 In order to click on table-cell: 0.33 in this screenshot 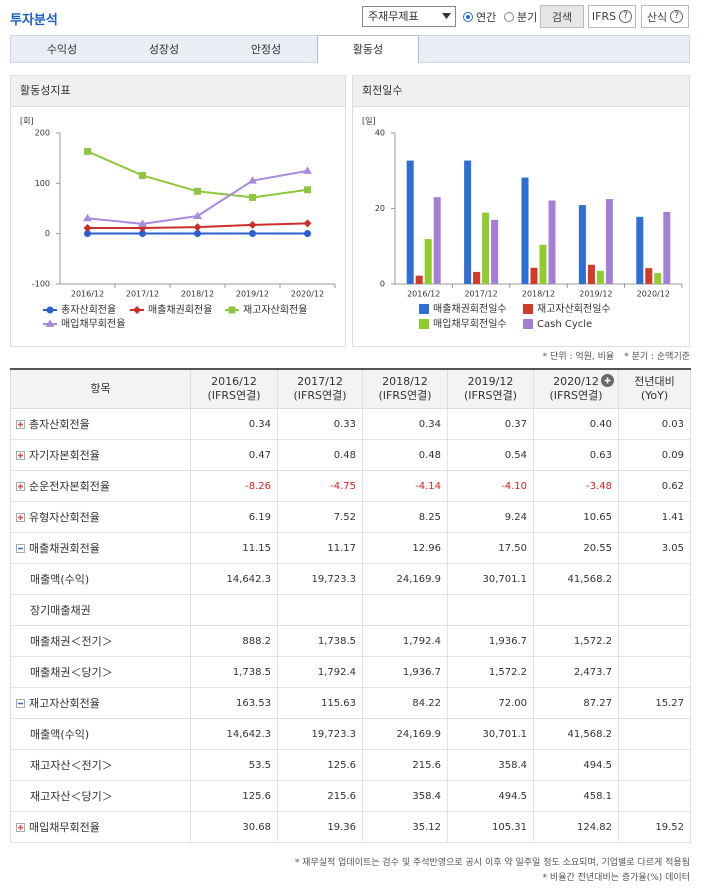, I will do `click(320, 424)`.